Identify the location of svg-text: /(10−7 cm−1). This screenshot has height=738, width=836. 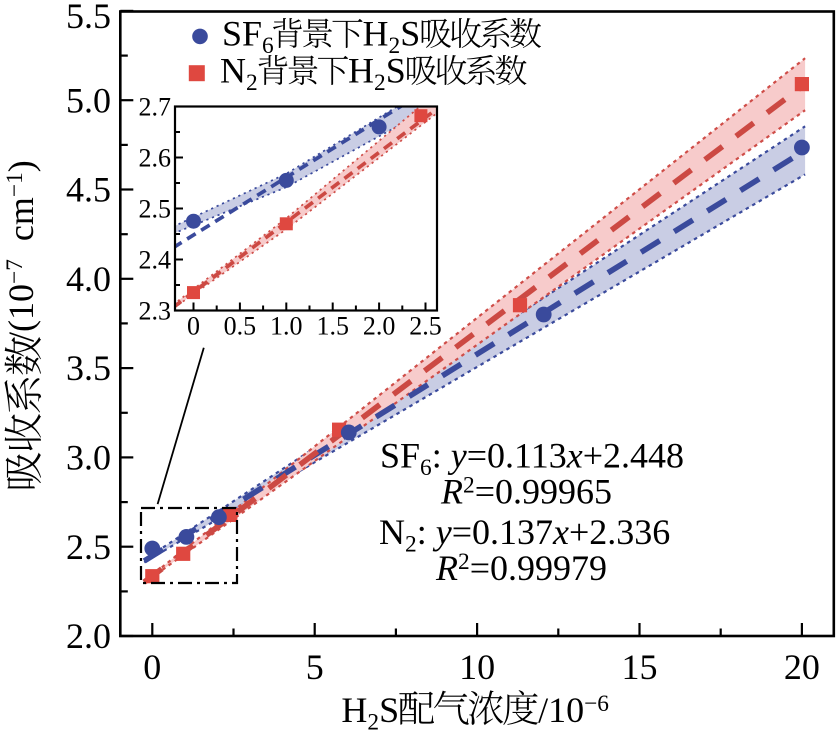
(21, 251).